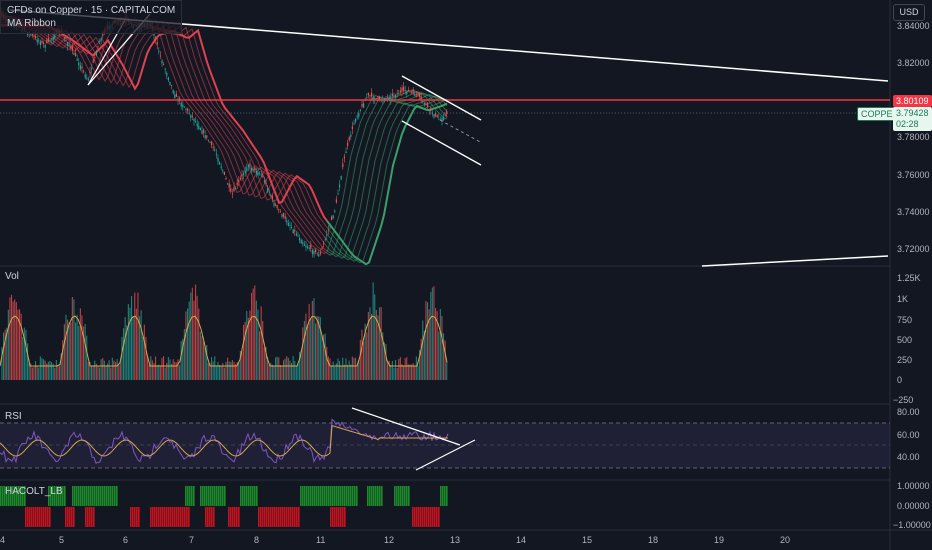 The width and height of the screenshot is (932, 550). Describe the element at coordinates (441, 143) in the screenshot. I see `channel-lower` at that location.